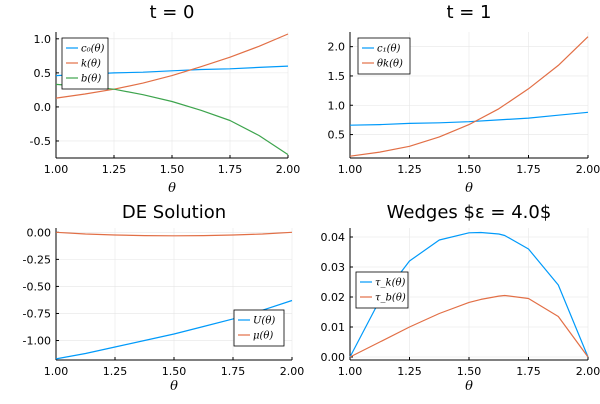 The height and width of the screenshot is (404, 600). I want to click on y-tick-label: 2.0, so click(337, 47).